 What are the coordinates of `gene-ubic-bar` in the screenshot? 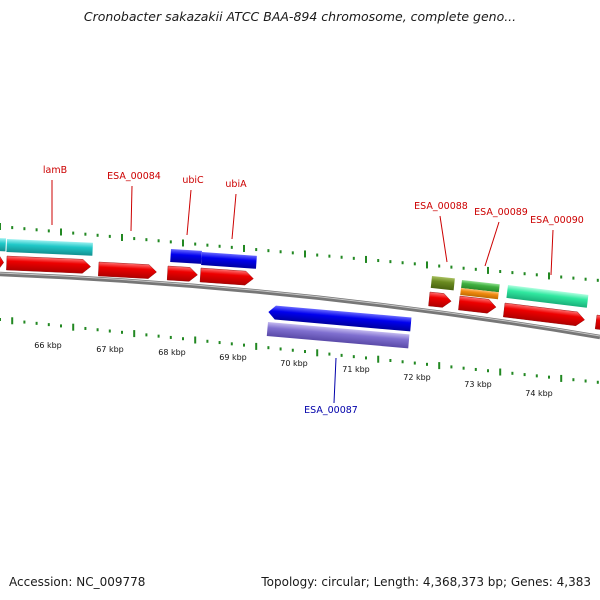 It's located at (186, 256).